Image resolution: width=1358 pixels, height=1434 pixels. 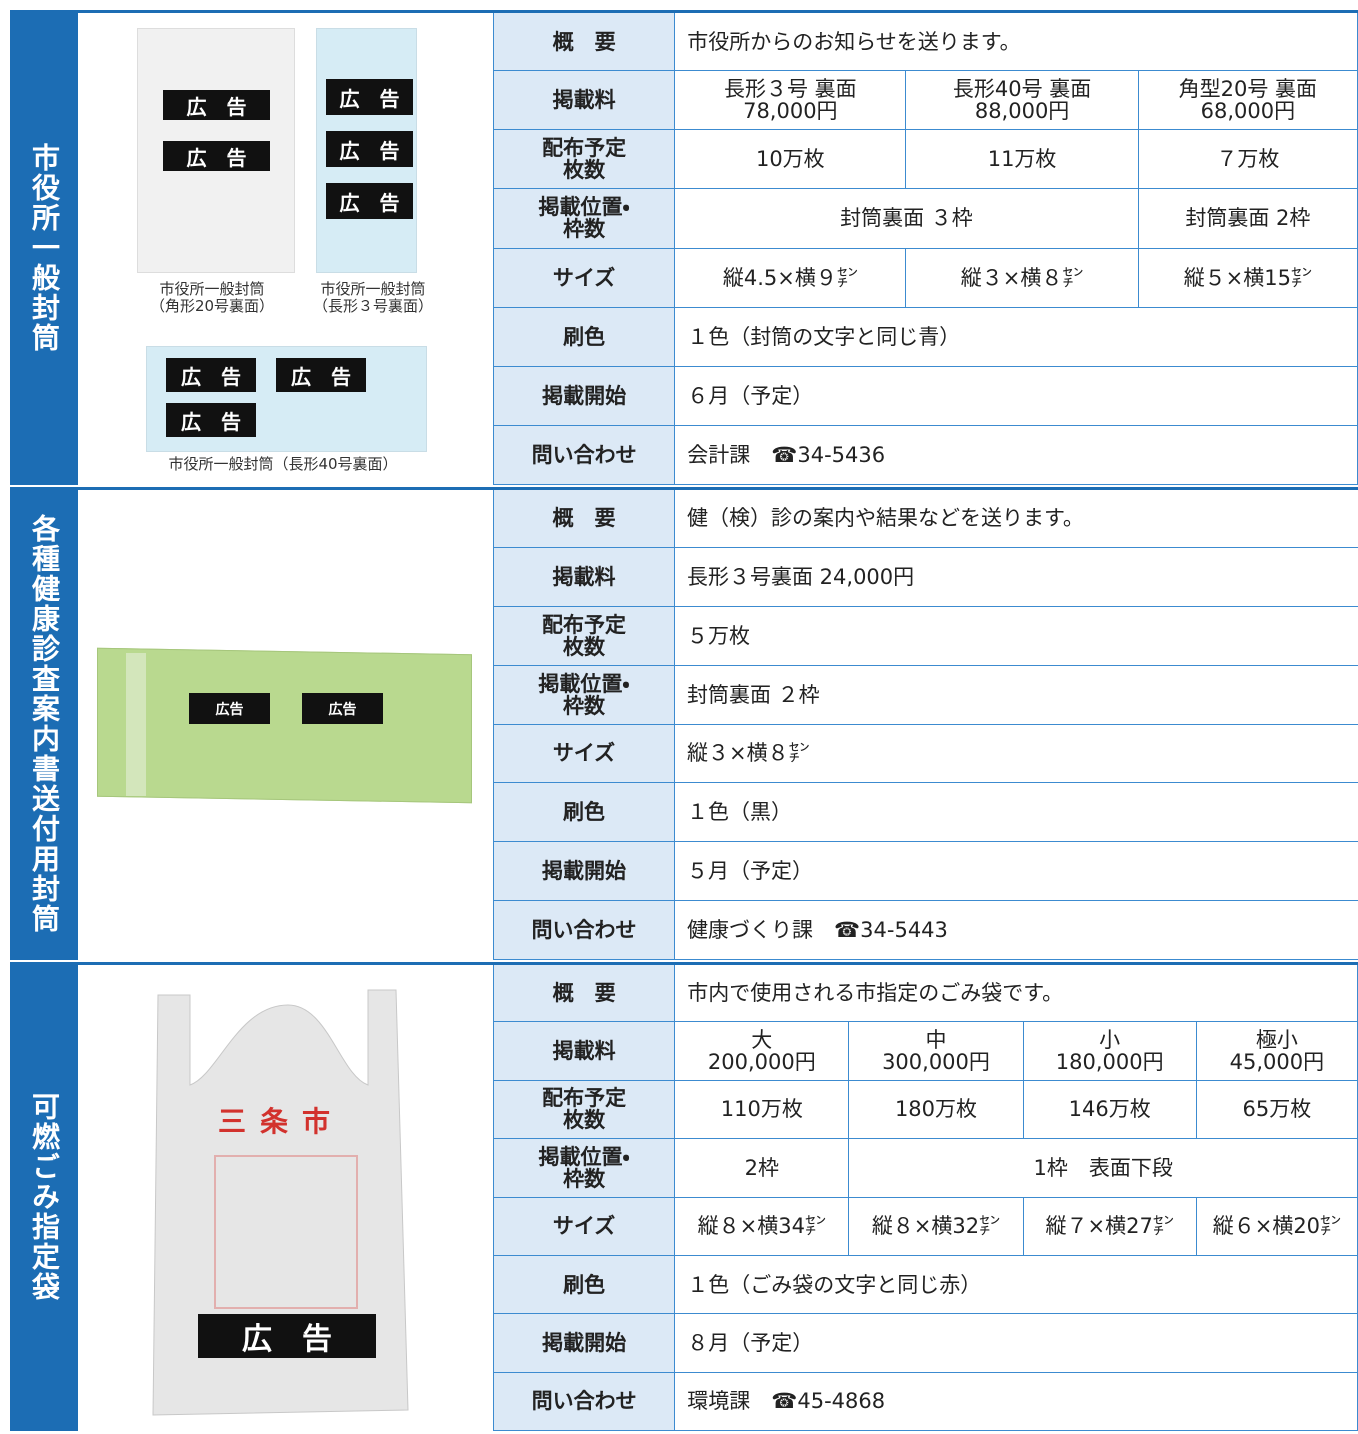 What do you see at coordinates (762, 1051) in the screenshot?
I see `row-value: 大 200,000円` at bounding box center [762, 1051].